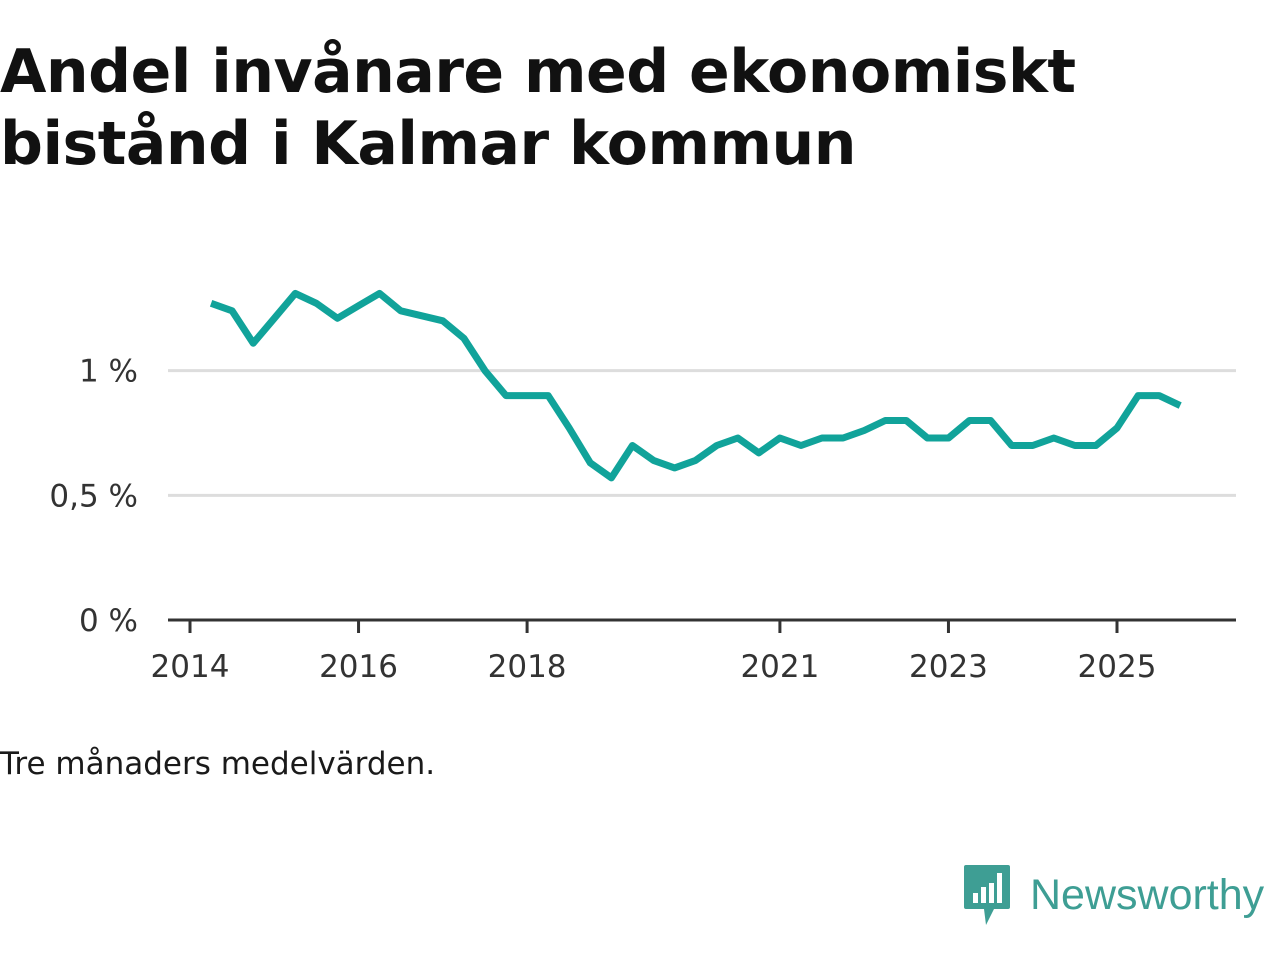 The image size is (1280, 960). Describe the element at coordinates (358, 667) in the screenshot. I see `x-tick-label: 2016` at that location.